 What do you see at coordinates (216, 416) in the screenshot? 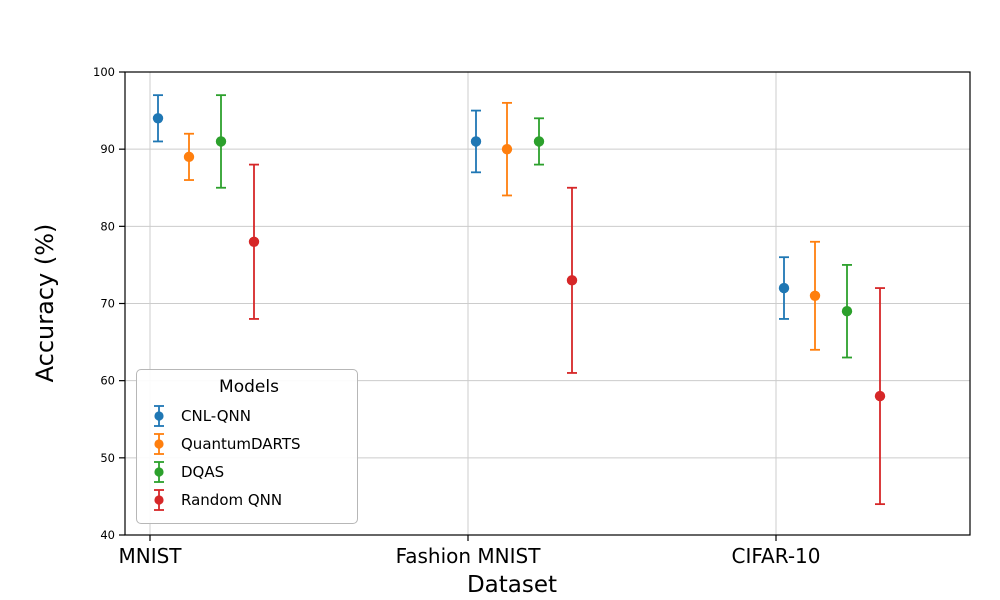
I see `legend-item-label: CNL-QNN` at bounding box center [216, 416].